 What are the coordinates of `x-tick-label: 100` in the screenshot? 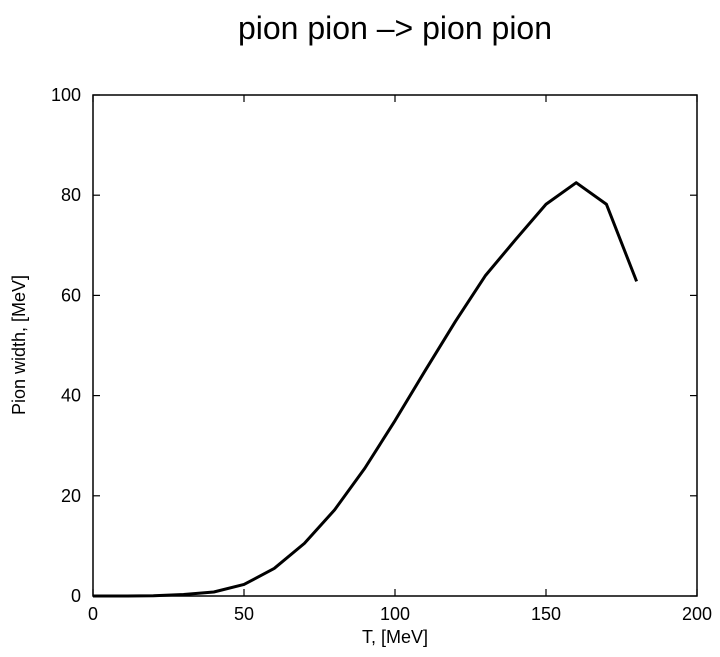 It's located at (395, 614).